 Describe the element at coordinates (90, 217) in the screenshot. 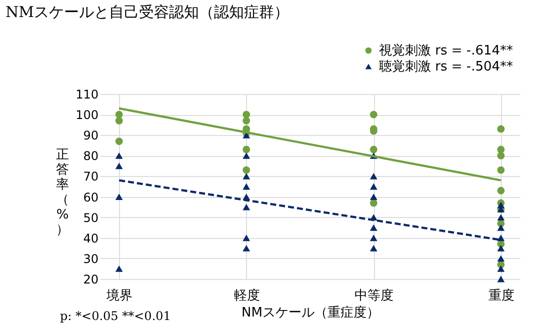

I see `y-tick-label: 50` at that location.